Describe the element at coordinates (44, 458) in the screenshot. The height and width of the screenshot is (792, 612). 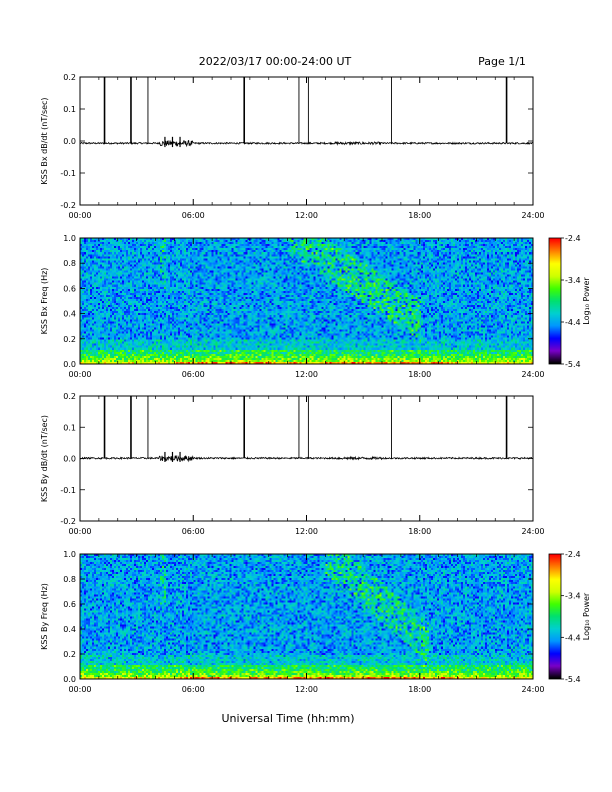
I see `y-axis-label: KSS By dB/dt (nT/sec)` at that location.